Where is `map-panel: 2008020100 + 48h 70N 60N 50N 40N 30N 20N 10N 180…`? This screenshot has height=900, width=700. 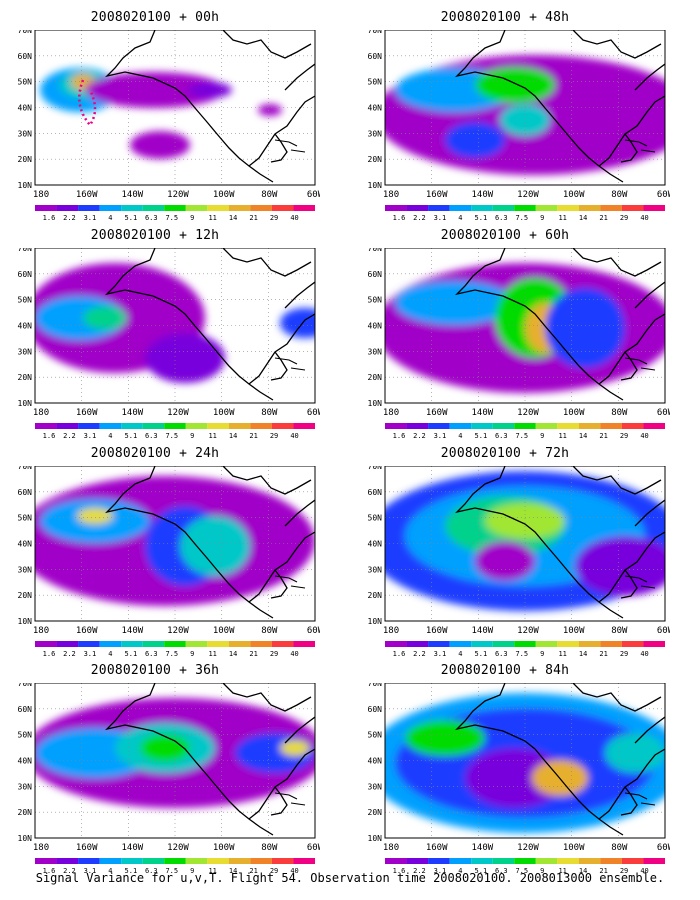
map-panel: 2008020100 + 48h 70N 60N 50N 40N 30N 20N 10N 180… is located at coordinates (510, 117).